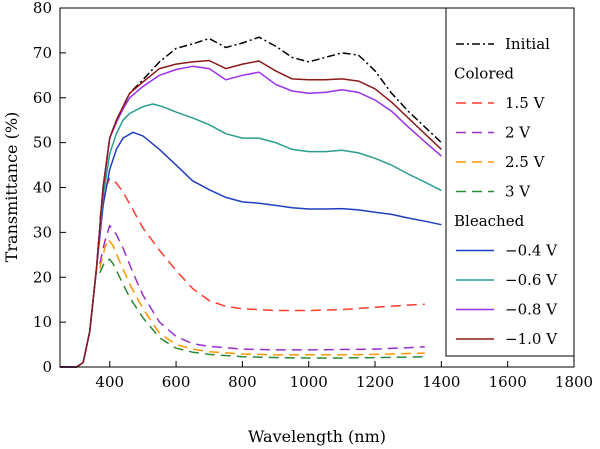 The height and width of the screenshot is (449, 600). What do you see at coordinates (176, 382) in the screenshot?
I see `x-tick-label-1: 600` at bounding box center [176, 382].